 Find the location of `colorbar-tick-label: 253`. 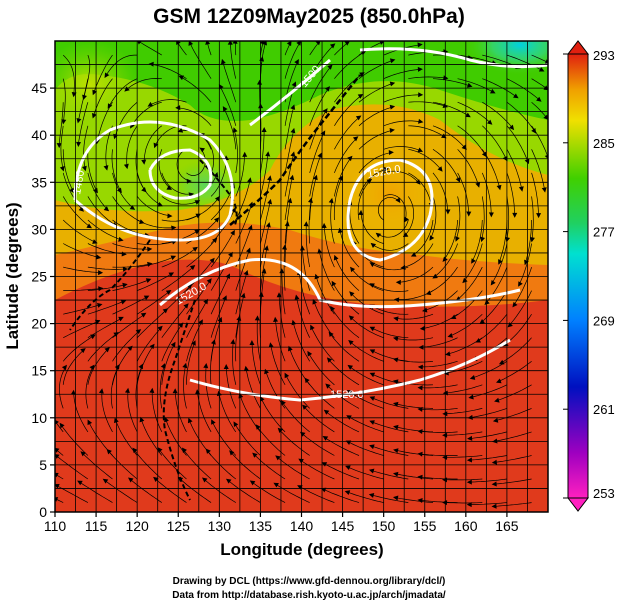

colorbar-tick-label: 253 is located at coordinates (604, 493).